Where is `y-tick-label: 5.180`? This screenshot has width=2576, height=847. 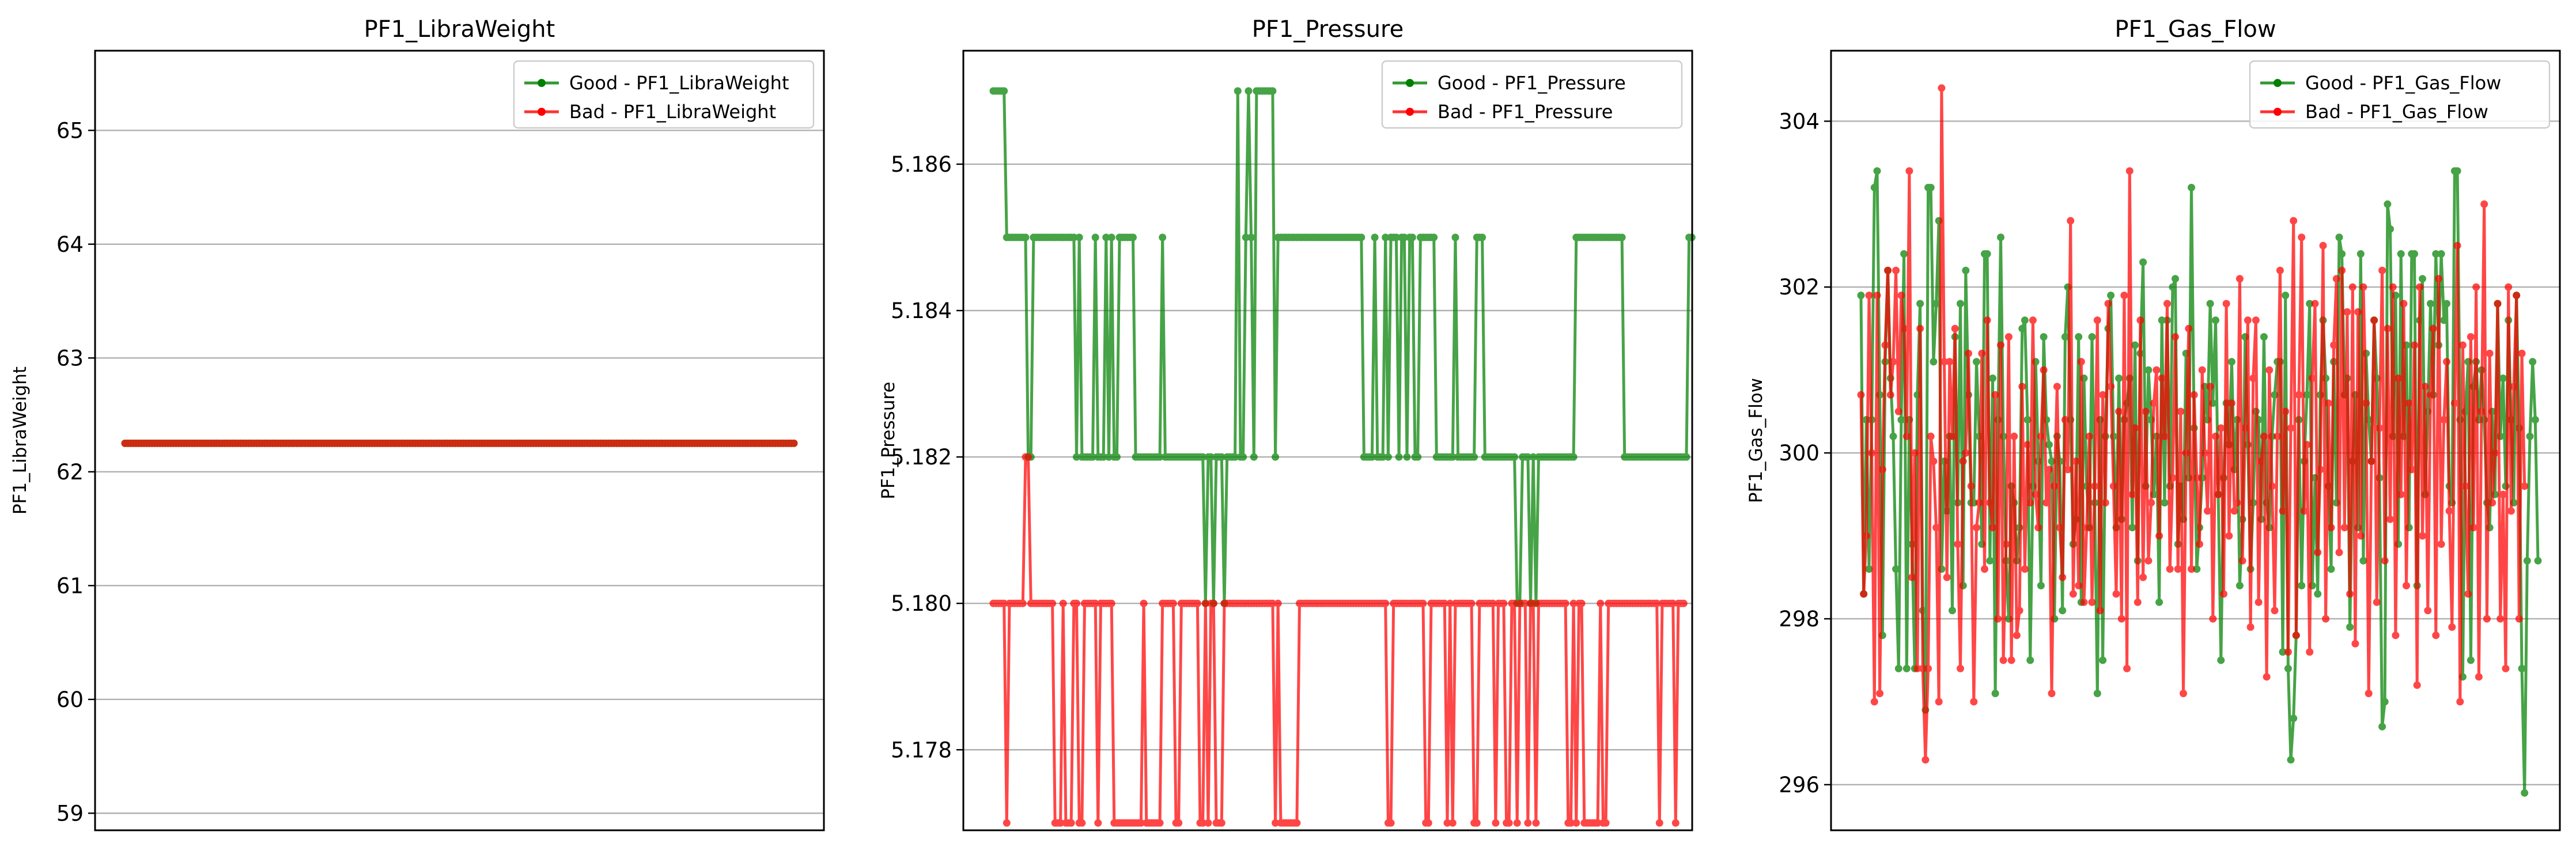 y-tick-label: 5.180 is located at coordinates (921, 603).